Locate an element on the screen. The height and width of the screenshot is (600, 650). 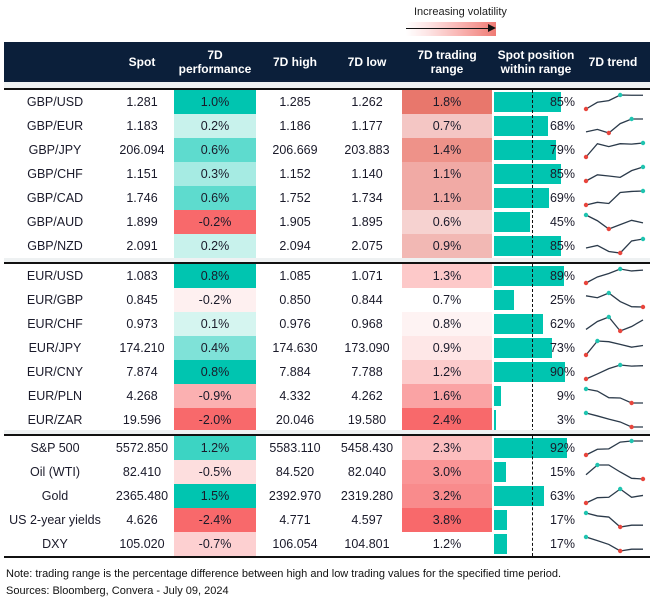
header-performance: 7D performance is located at coordinates (215, 62).